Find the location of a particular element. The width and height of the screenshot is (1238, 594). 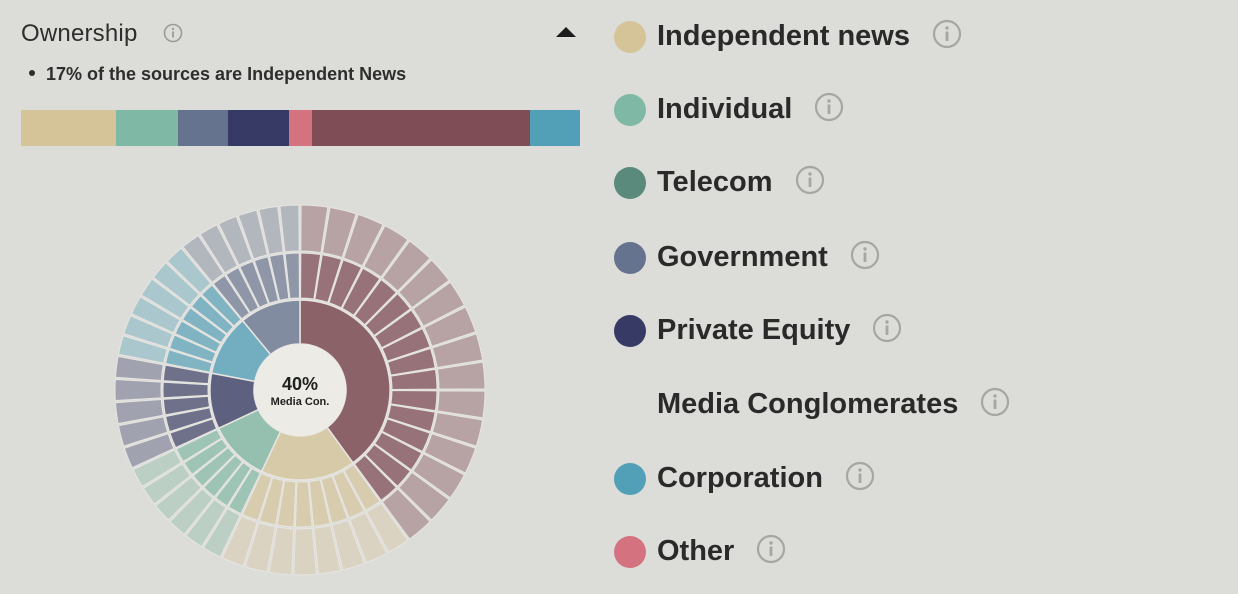

bar-segment-government is located at coordinates (202, 128).